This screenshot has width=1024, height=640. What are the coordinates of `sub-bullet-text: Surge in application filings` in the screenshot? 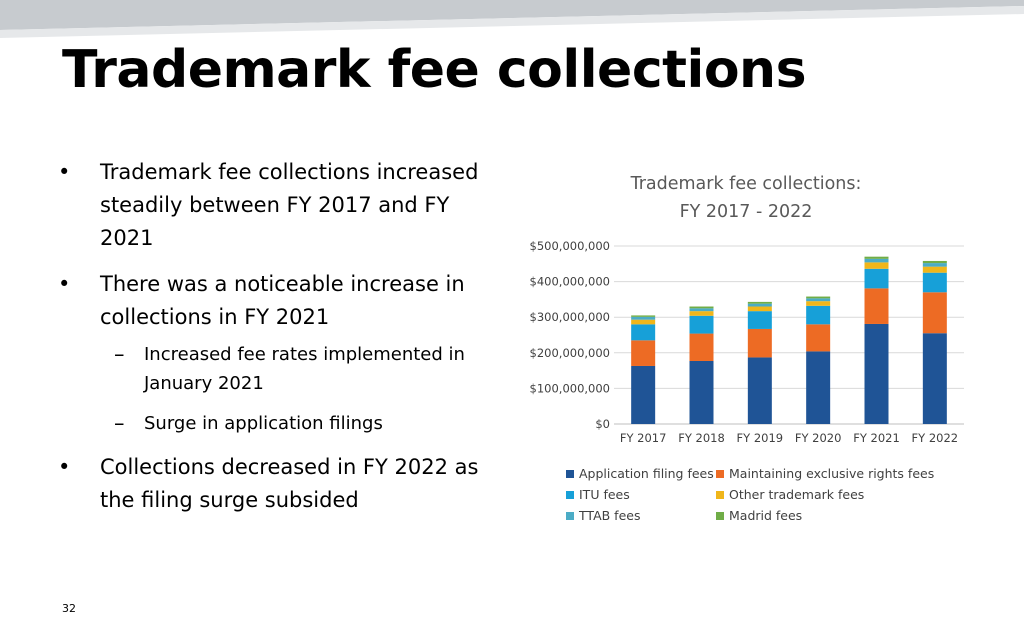 It's located at (263, 423).